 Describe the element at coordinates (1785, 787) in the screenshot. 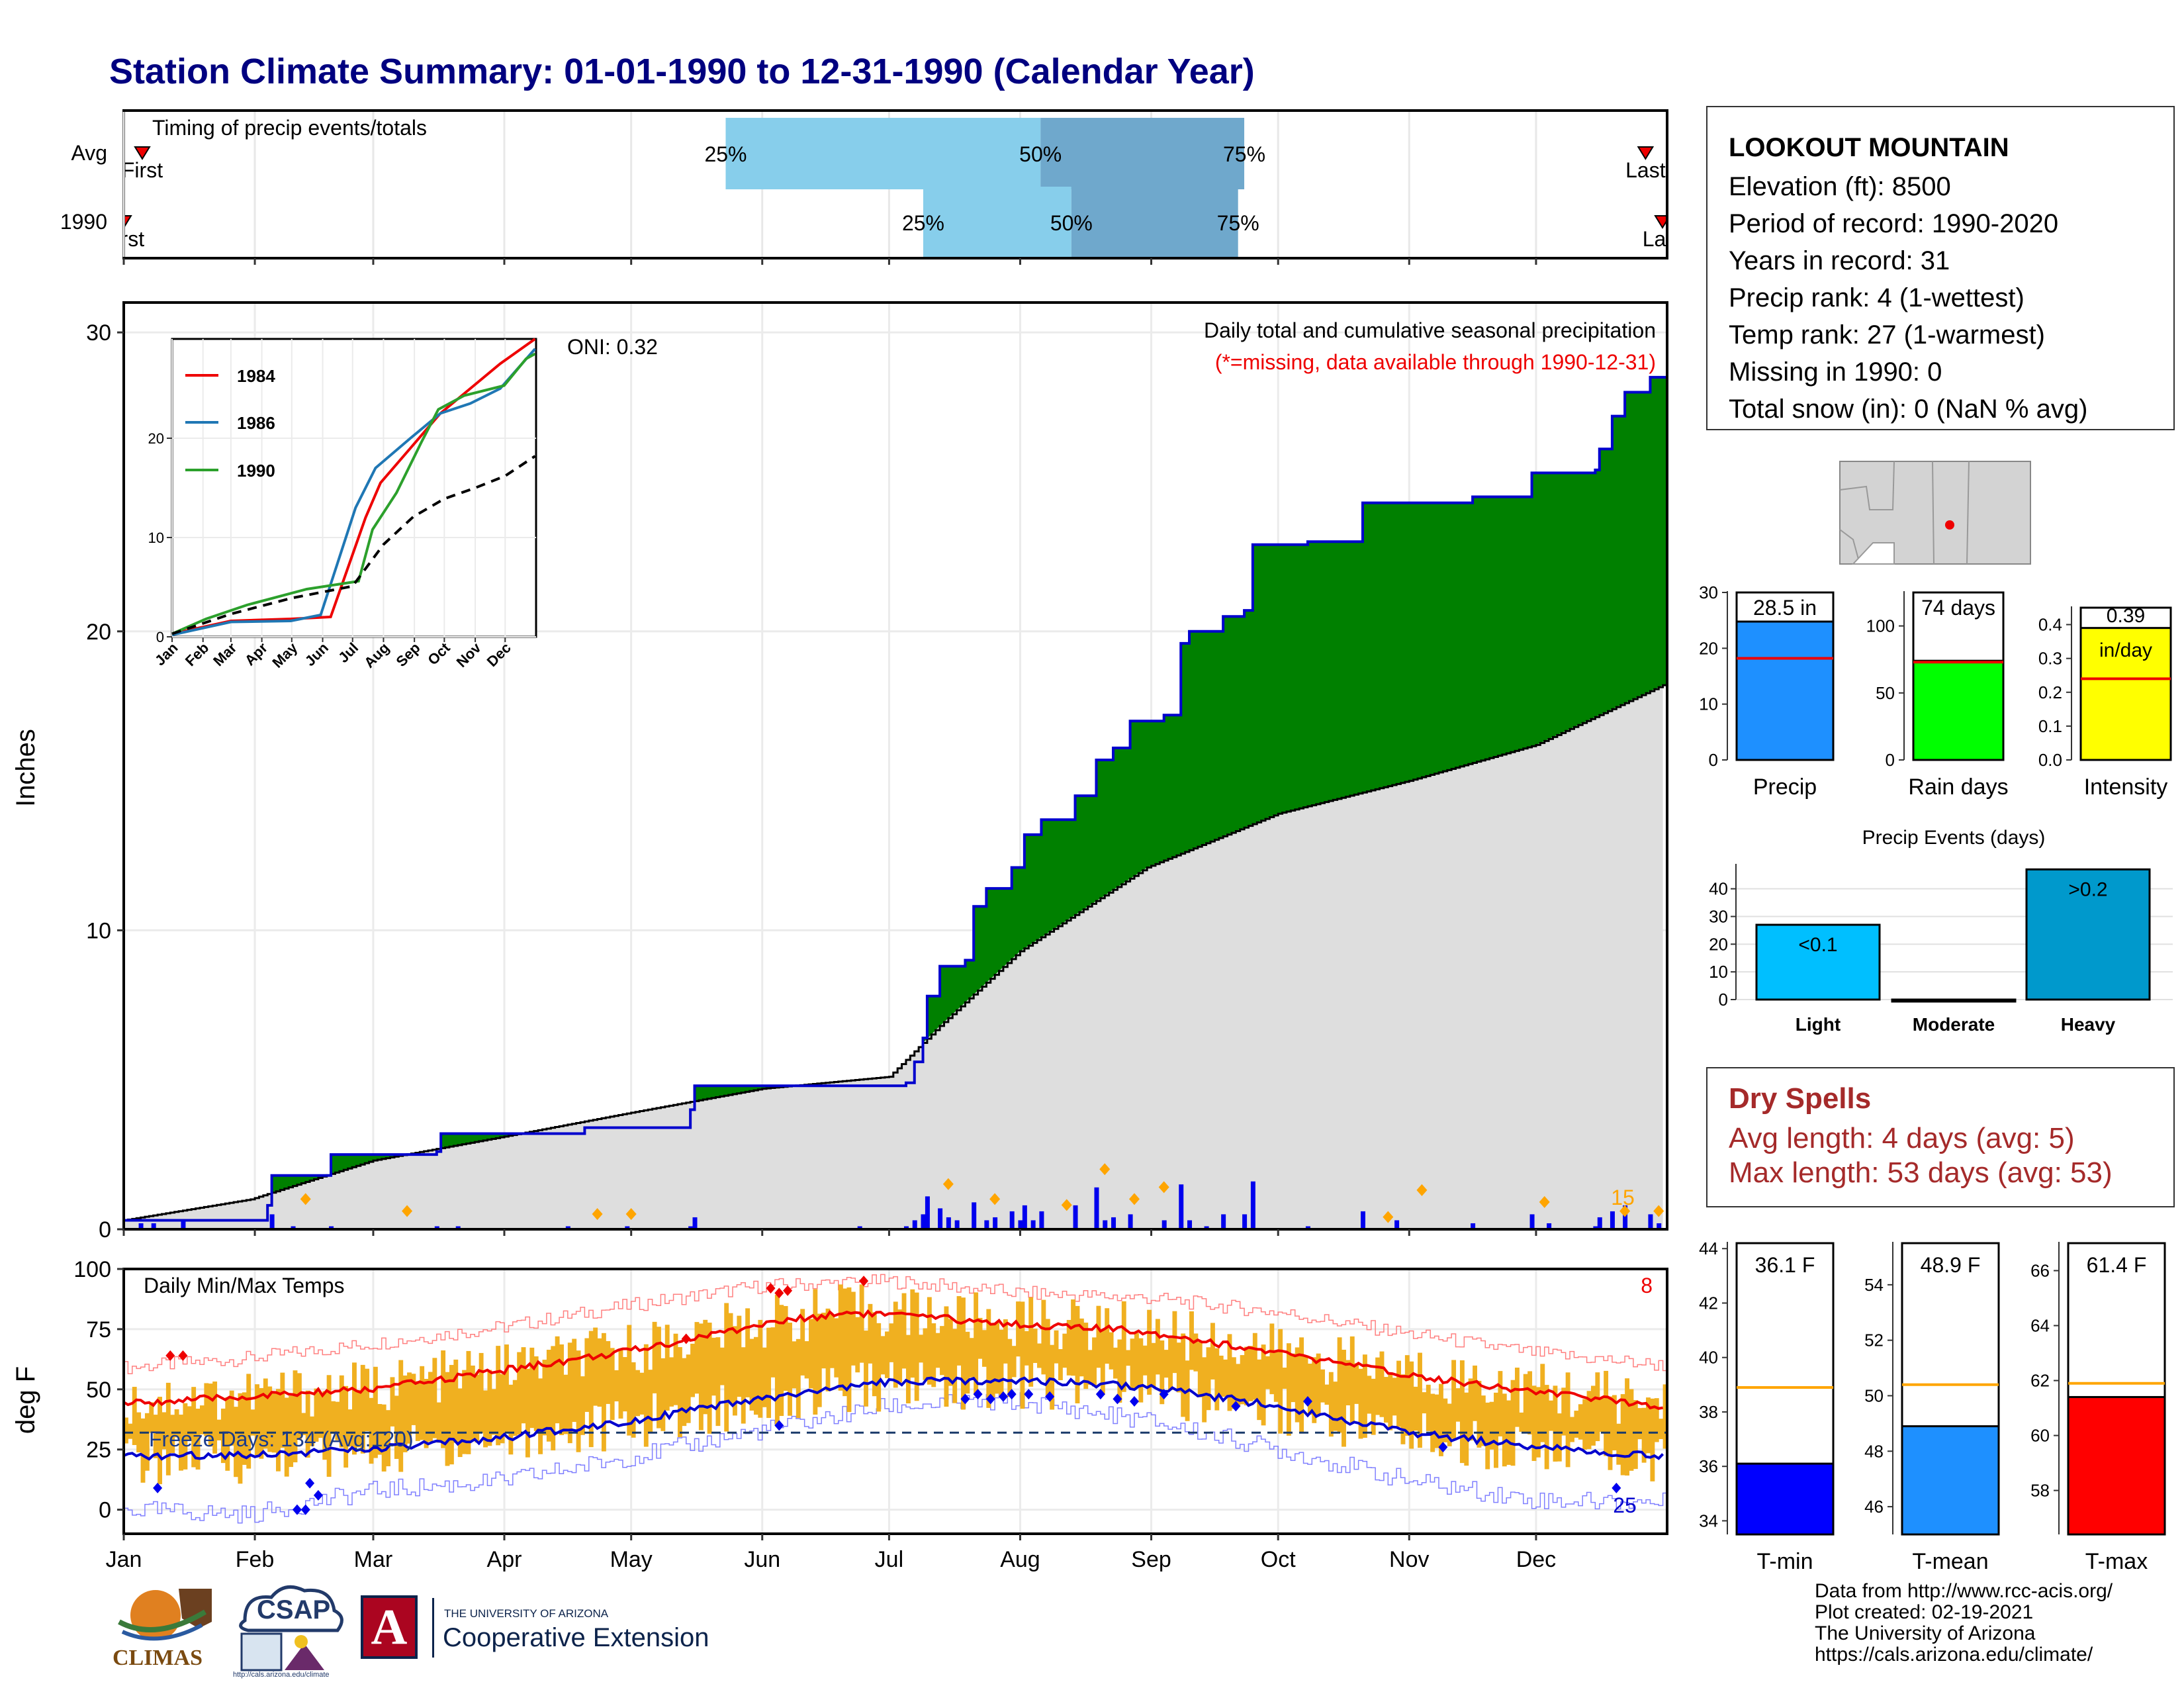

I see `precip-total-category: Precip` at that location.